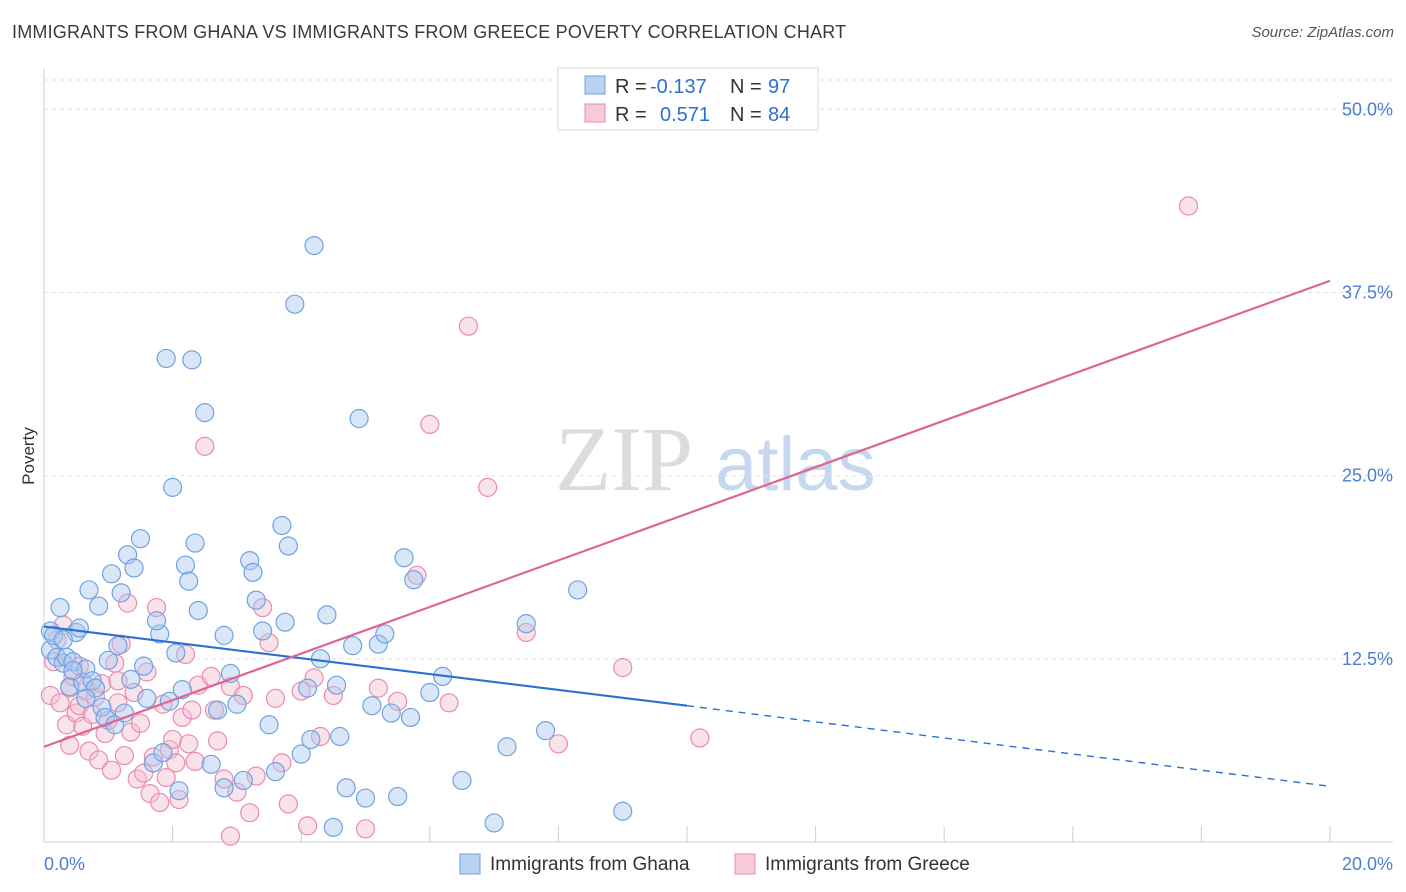  Describe the element at coordinates (590, 864) in the screenshot. I see `bottom-legend-ghana: Immigrants from Ghana` at that location.